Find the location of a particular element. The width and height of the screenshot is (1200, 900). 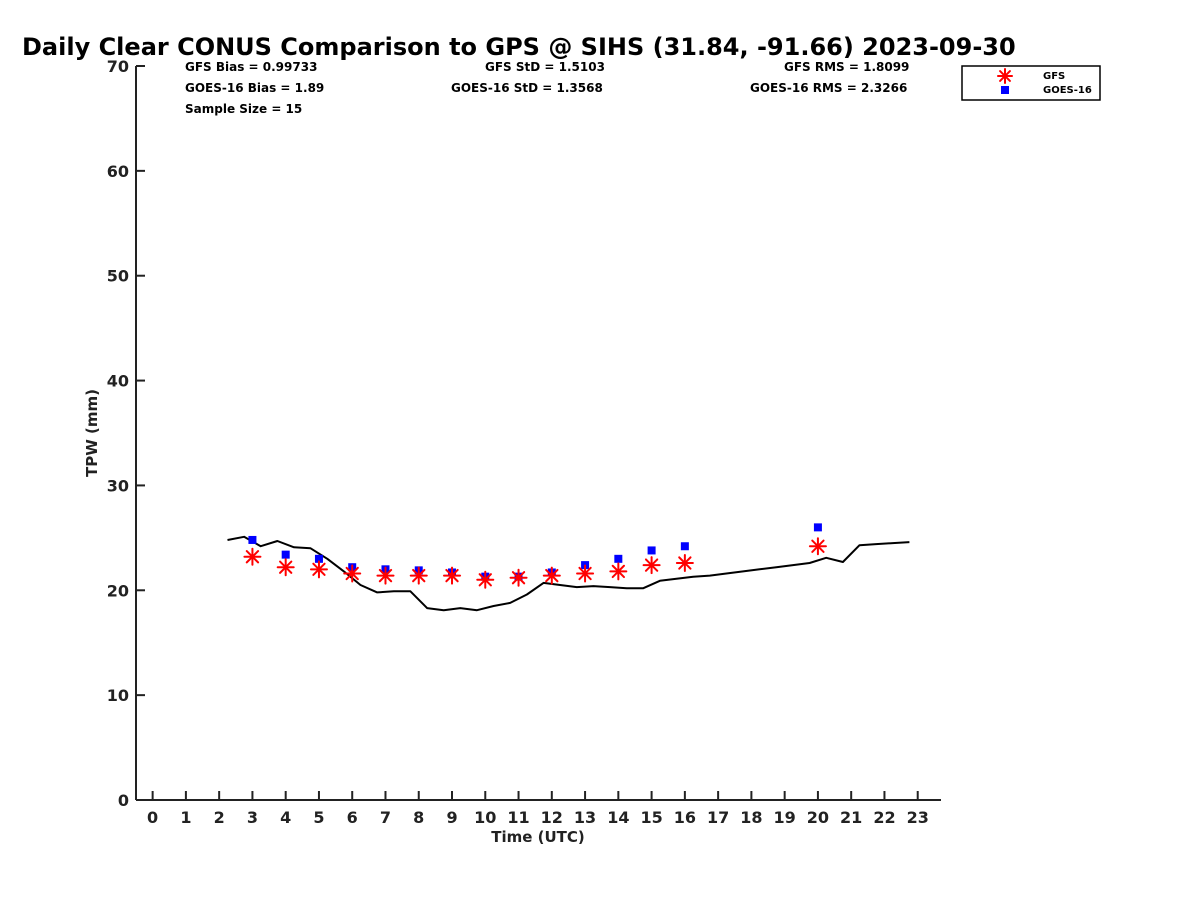

x-tick-label: 5 is located at coordinates (318, 817).